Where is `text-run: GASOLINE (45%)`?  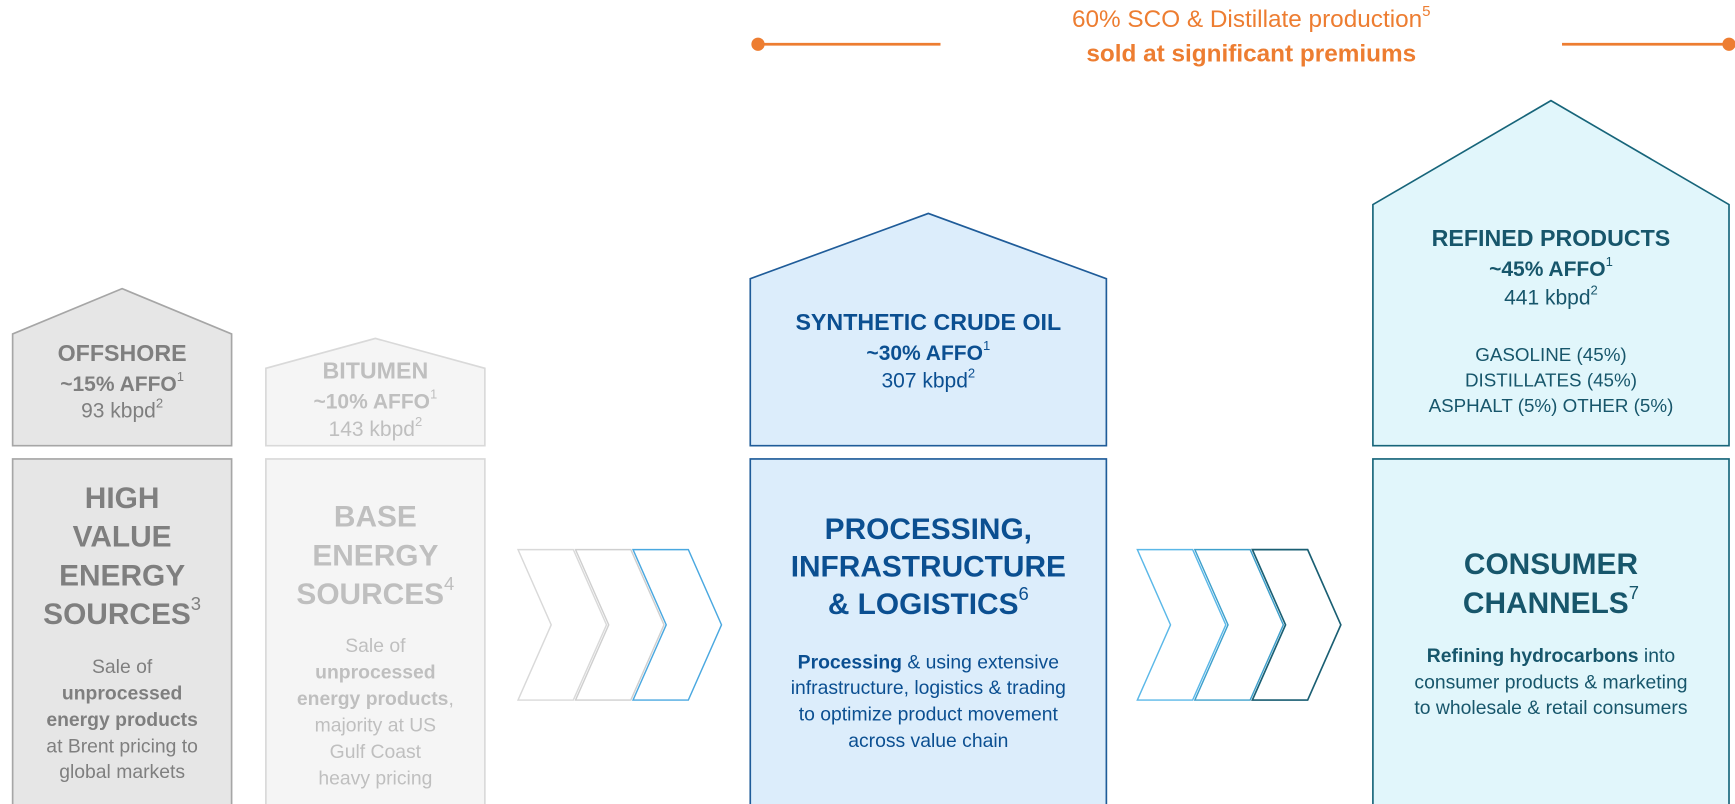
text-run: GASOLINE (45%) is located at coordinates (1550, 354).